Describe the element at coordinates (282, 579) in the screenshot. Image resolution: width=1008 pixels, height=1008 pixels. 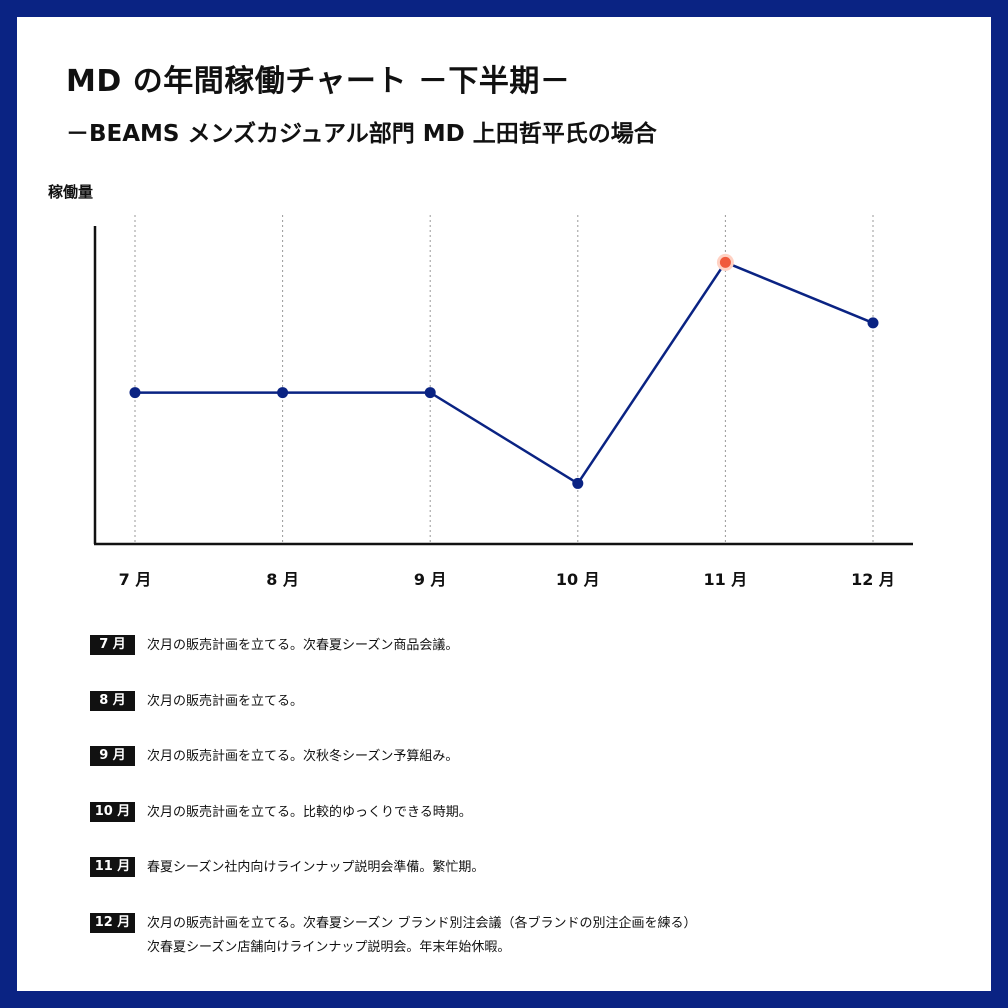
I see `x-tick-label: 8 月` at that location.